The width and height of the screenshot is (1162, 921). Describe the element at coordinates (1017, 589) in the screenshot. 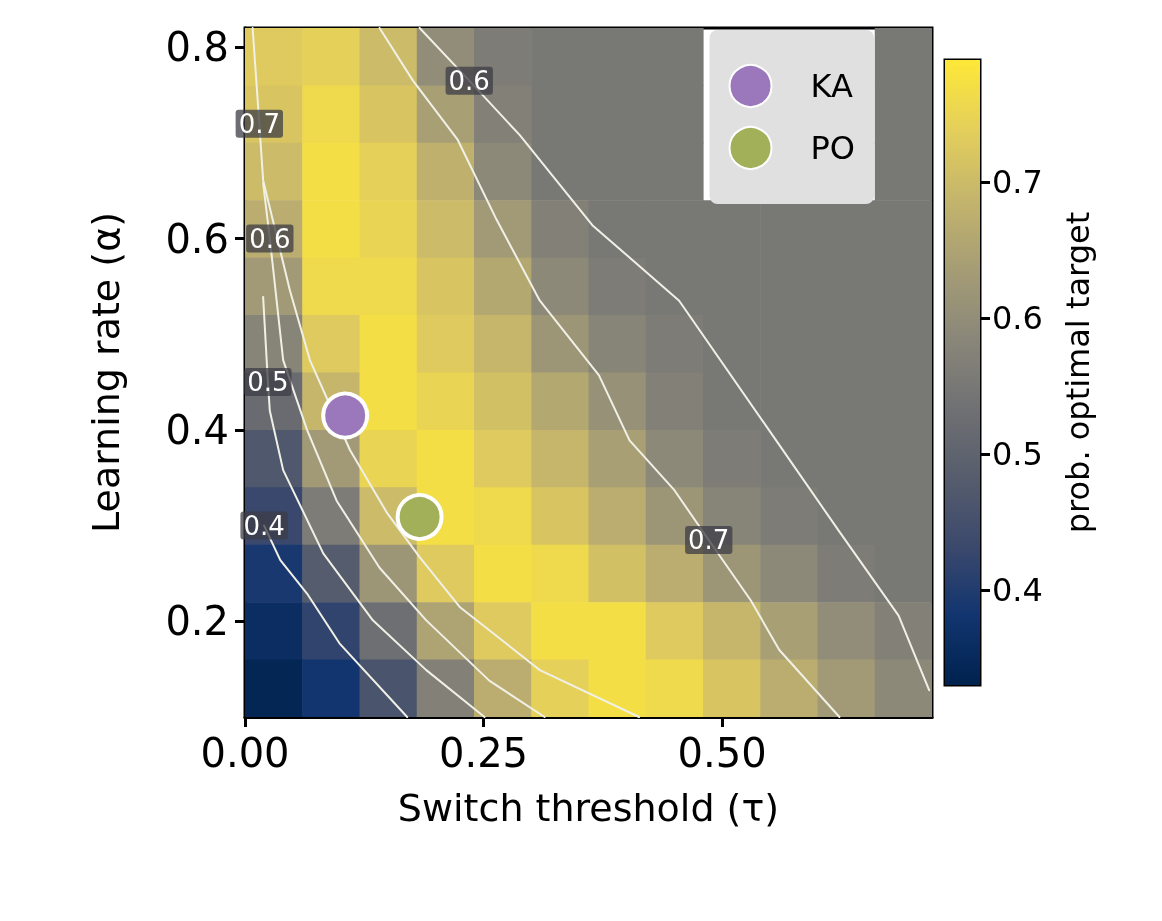

I see `color-bar-label: 0.4` at that location.